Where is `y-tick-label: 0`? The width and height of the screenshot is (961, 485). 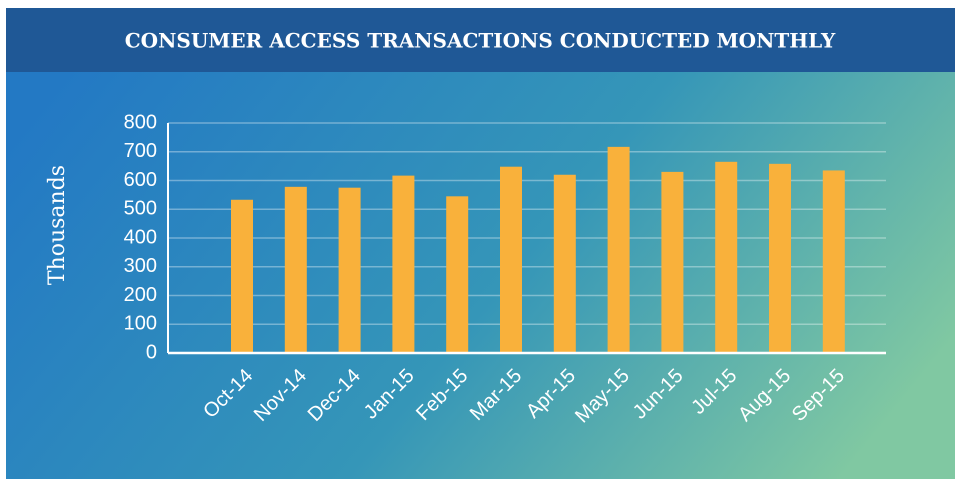 y-tick-label: 0 is located at coordinates (151, 352).